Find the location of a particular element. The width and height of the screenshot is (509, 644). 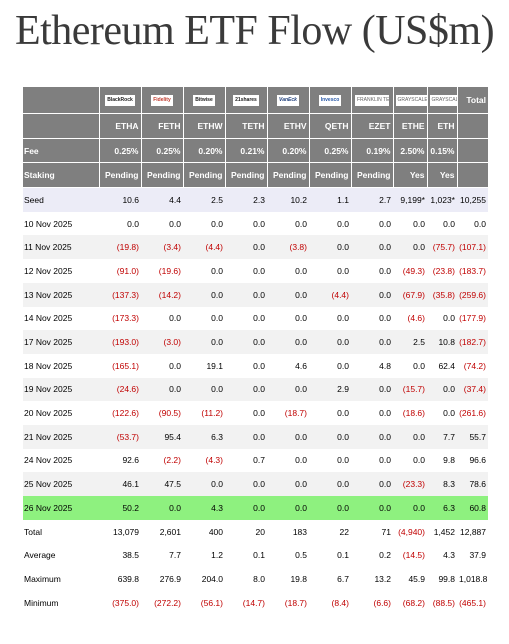

flow-cell: 47.5 is located at coordinates (162, 484).